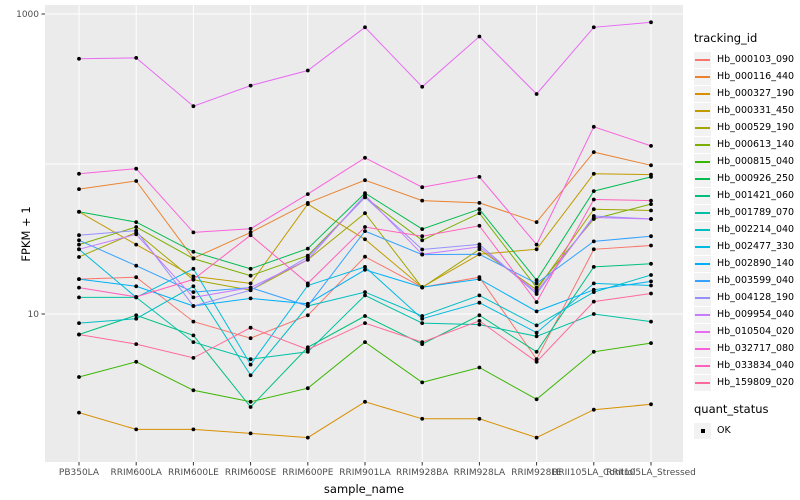  I want to click on legend-item: Hb_010504_020, so click(744, 331).